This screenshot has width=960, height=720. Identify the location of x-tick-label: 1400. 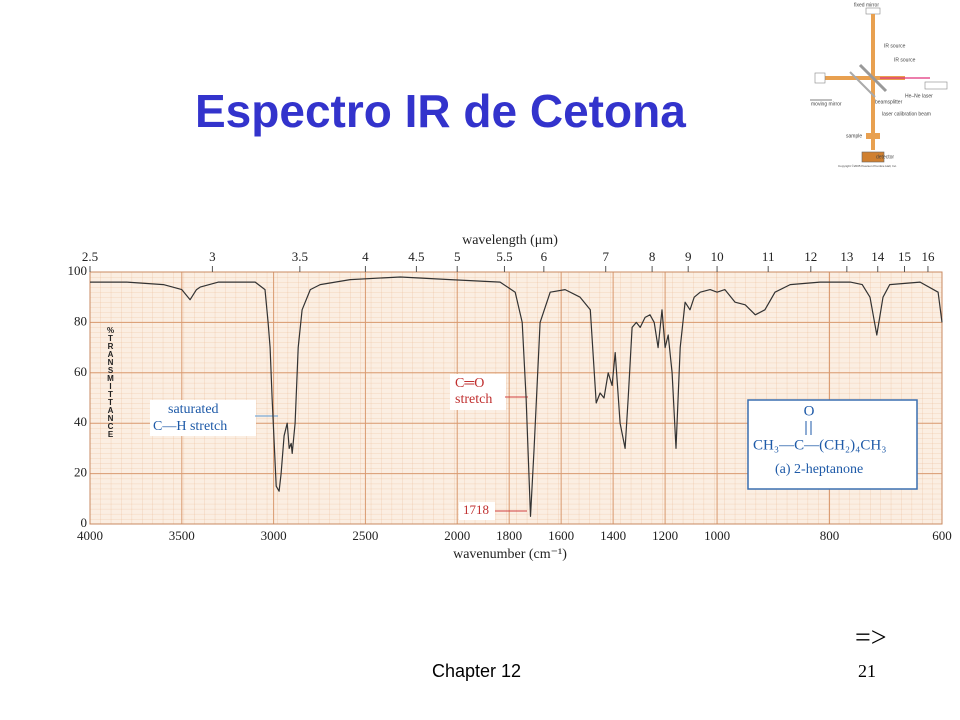
(613, 535).